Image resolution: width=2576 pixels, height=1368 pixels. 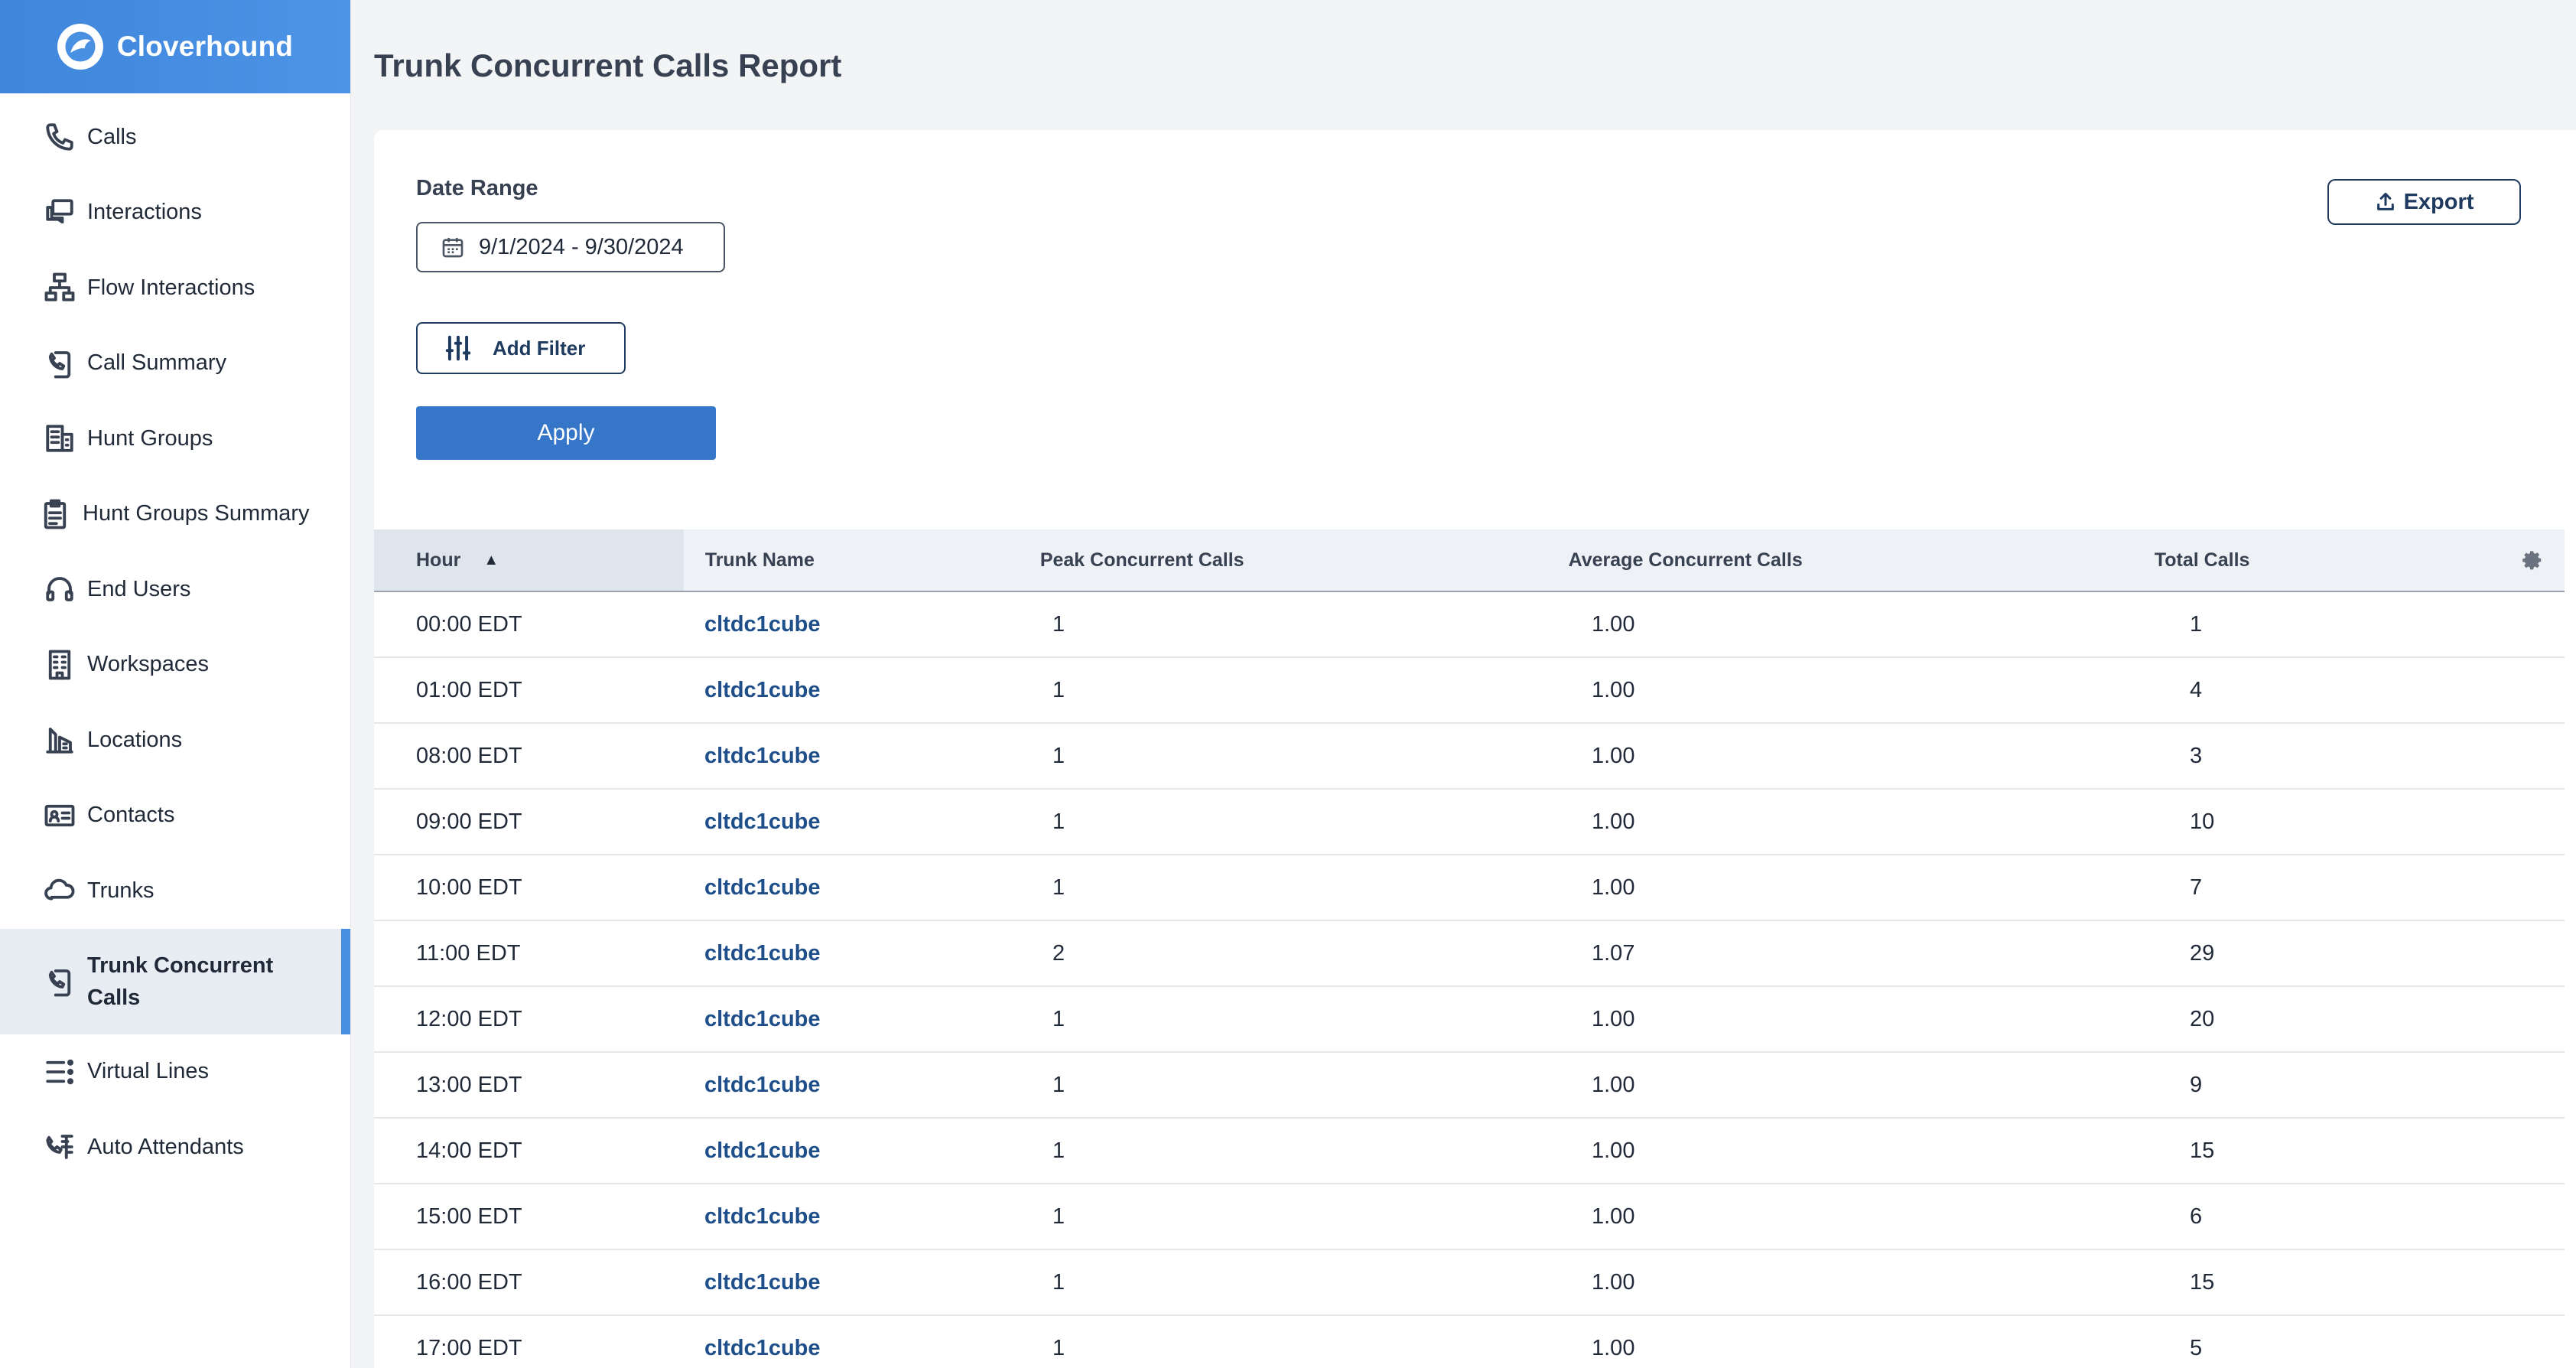 What do you see at coordinates (759, 560) in the screenshot?
I see `column-header-trunk-name: Trunk Name` at bounding box center [759, 560].